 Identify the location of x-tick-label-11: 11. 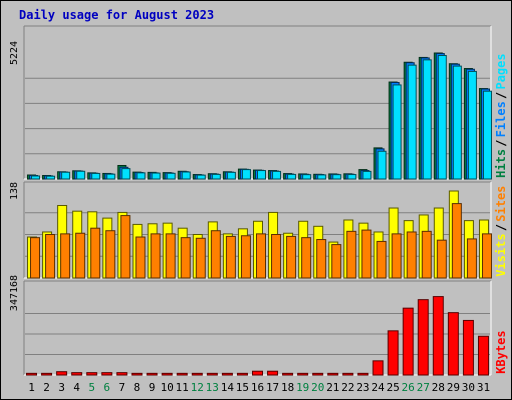
(182, 387).